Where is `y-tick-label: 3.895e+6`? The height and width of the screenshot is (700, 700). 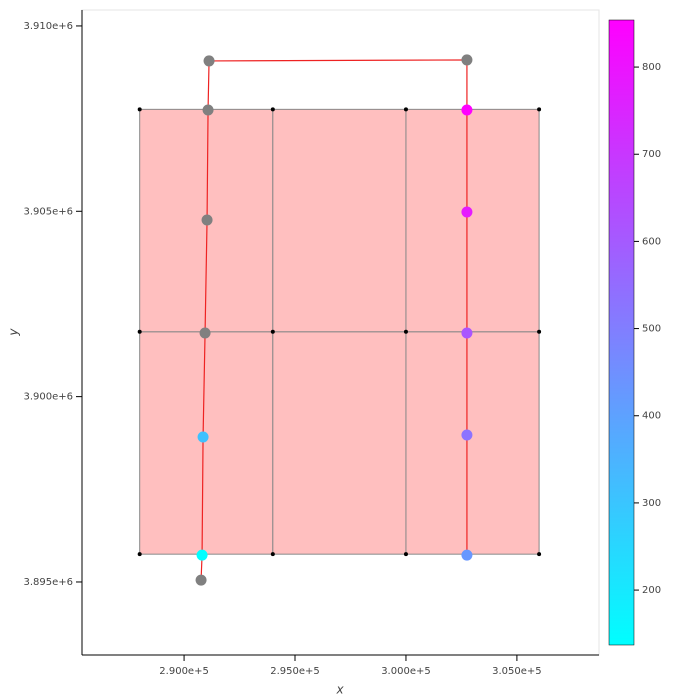
y-tick-label: 3.895e+6 is located at coordinates (48, 582).